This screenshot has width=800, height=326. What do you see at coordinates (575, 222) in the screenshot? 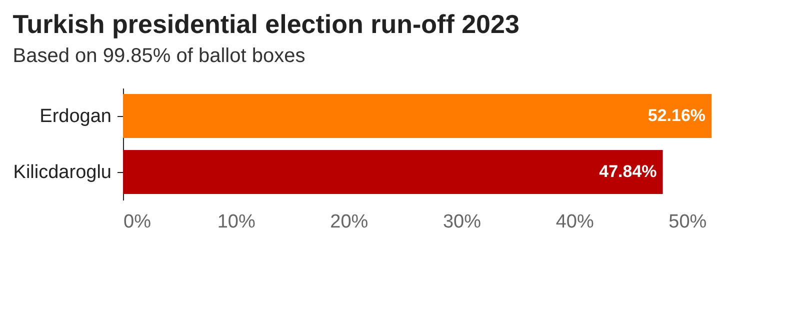
I see `x-tick-label: 40%` at bounding box center [575, 222].